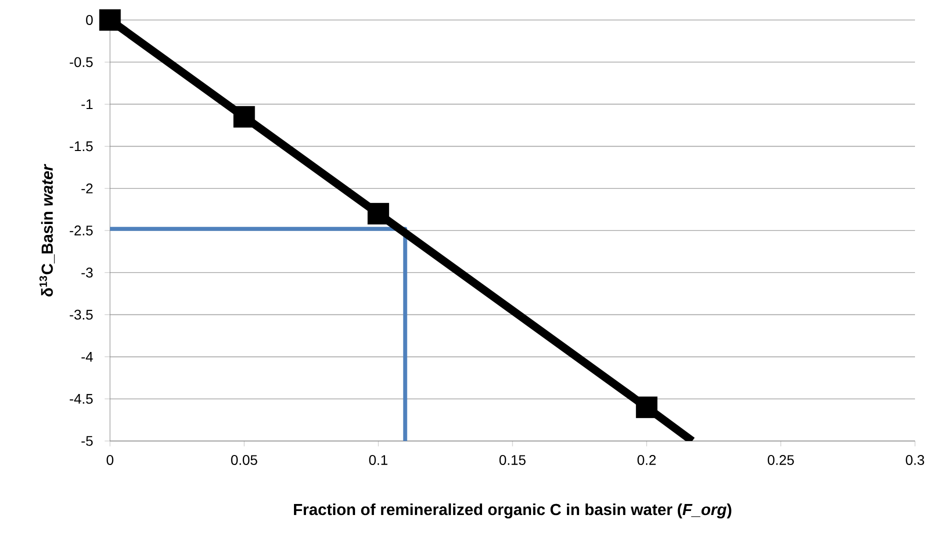  What do you see at coordinates (87, 357) in the screenshot?
I see `y-tick-label: -4` at bounding box center [87, 357].